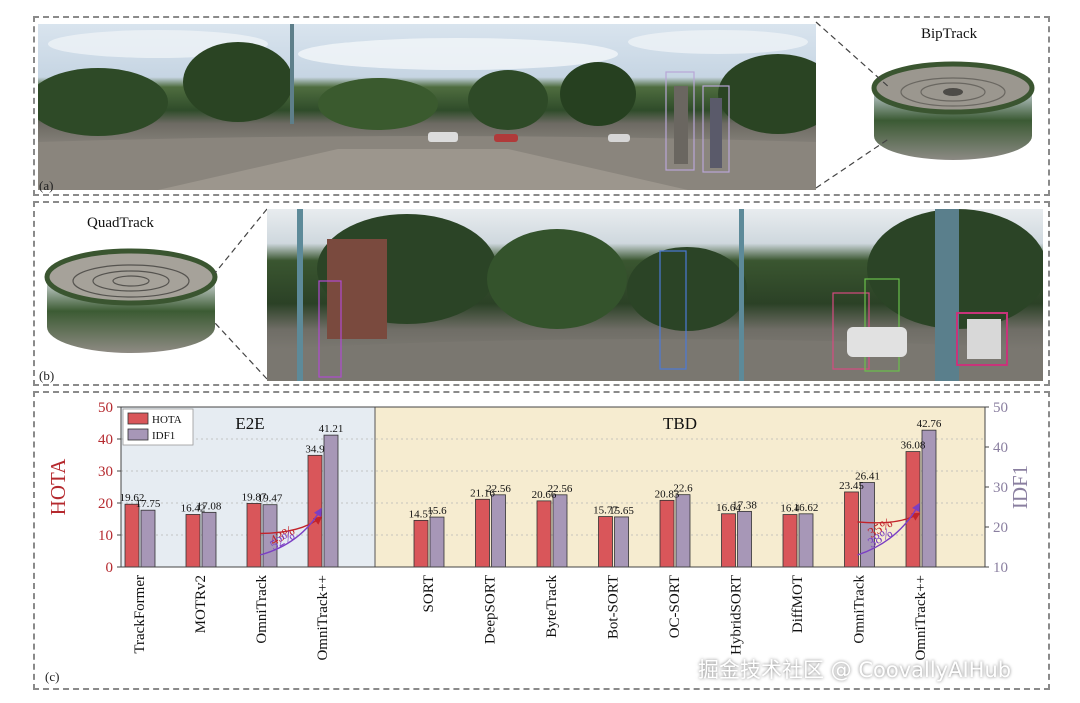 The width and height of the screenshot is (1080, 703). Describe the element at coordinates (58, 486) in the screenshot. I see `left-axis-title: HOTA` at that location.